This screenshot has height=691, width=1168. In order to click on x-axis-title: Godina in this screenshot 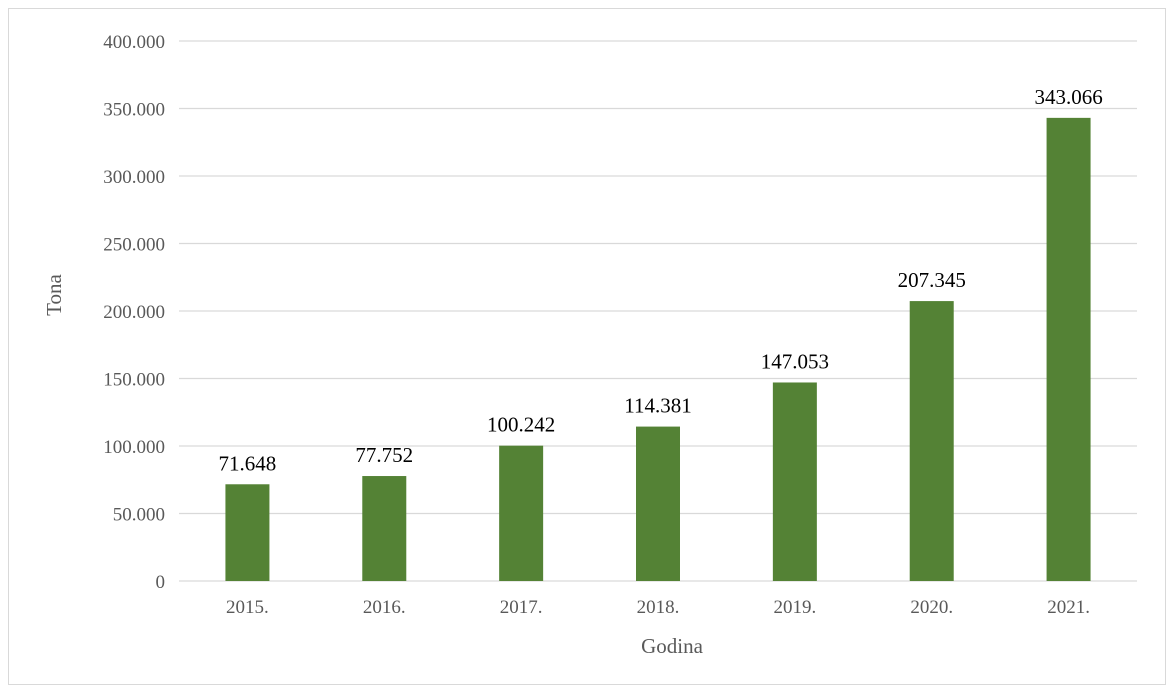, I will do `click(672, 646)`.